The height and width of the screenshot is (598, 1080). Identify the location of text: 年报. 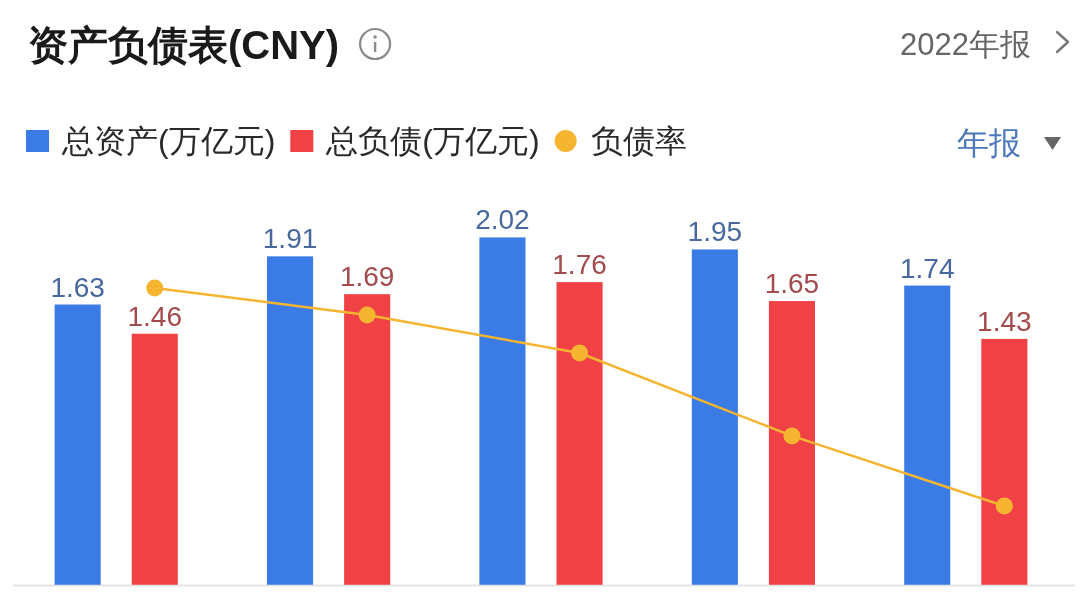
(989, 143).